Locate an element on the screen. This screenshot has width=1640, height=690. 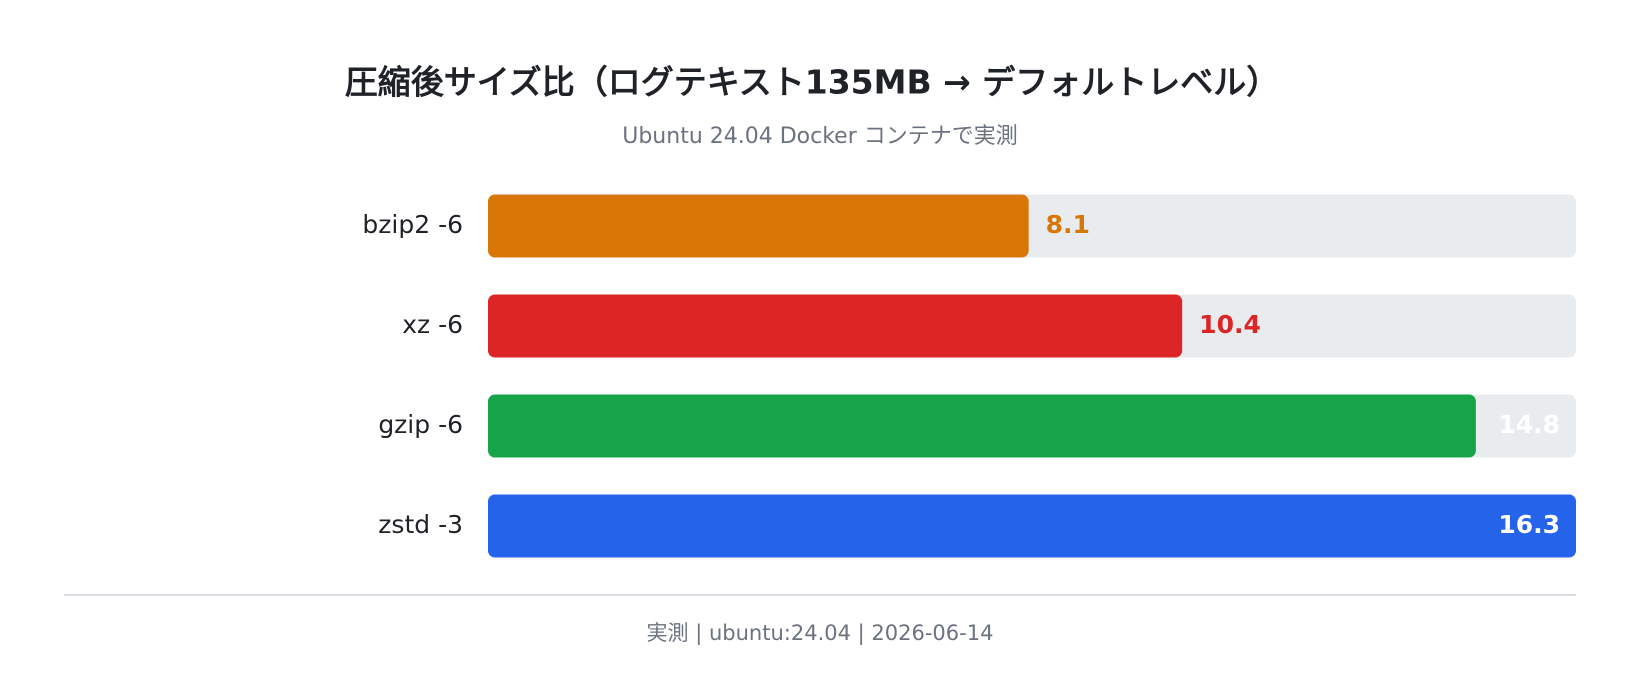
chart-subtitle: Ubuntu 24.04 Docker コンテナで実測 is located at coordinates (820, 136).